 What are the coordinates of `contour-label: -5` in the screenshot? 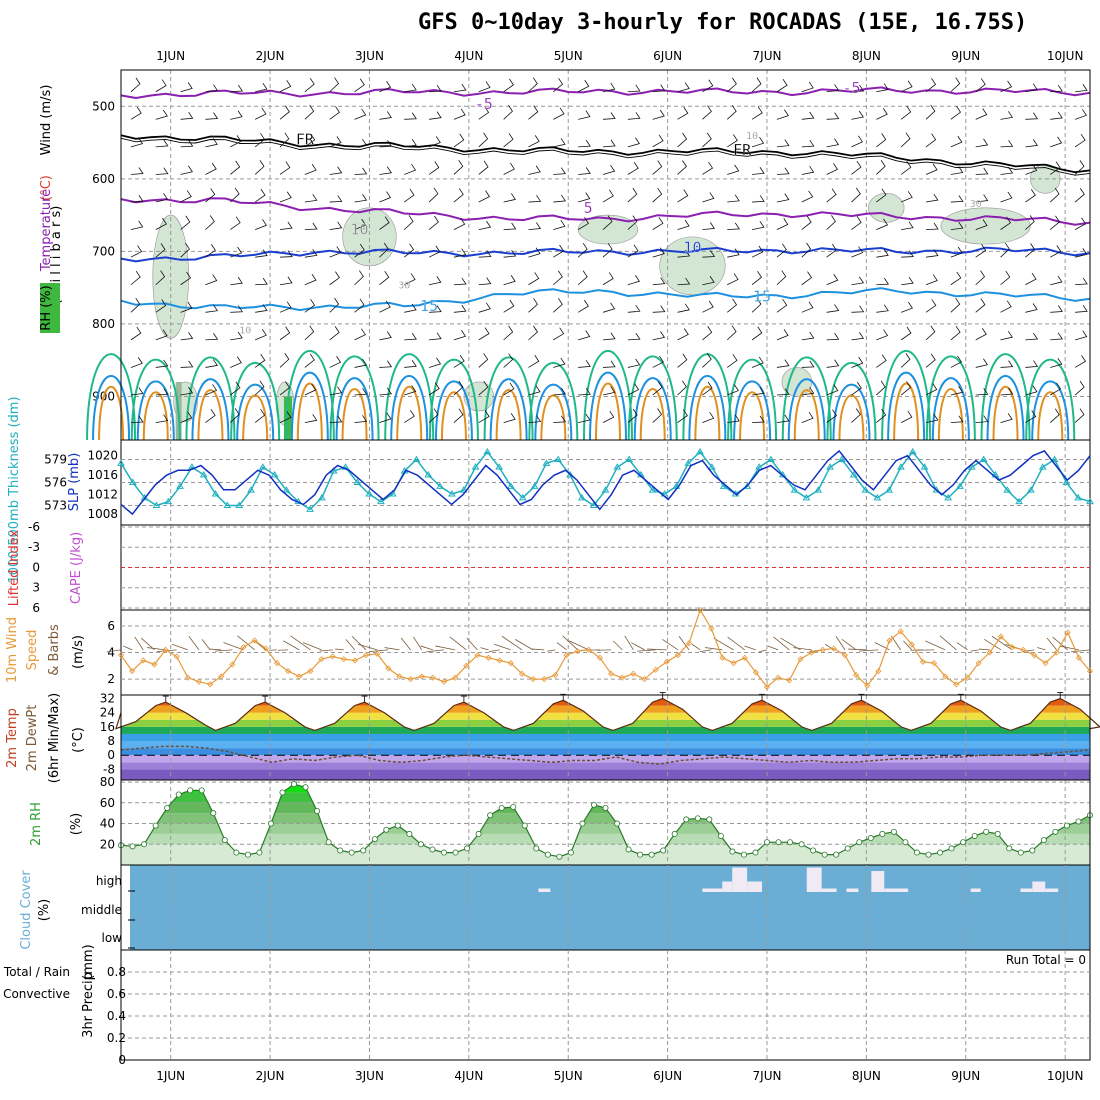 It's located at (851, 88).